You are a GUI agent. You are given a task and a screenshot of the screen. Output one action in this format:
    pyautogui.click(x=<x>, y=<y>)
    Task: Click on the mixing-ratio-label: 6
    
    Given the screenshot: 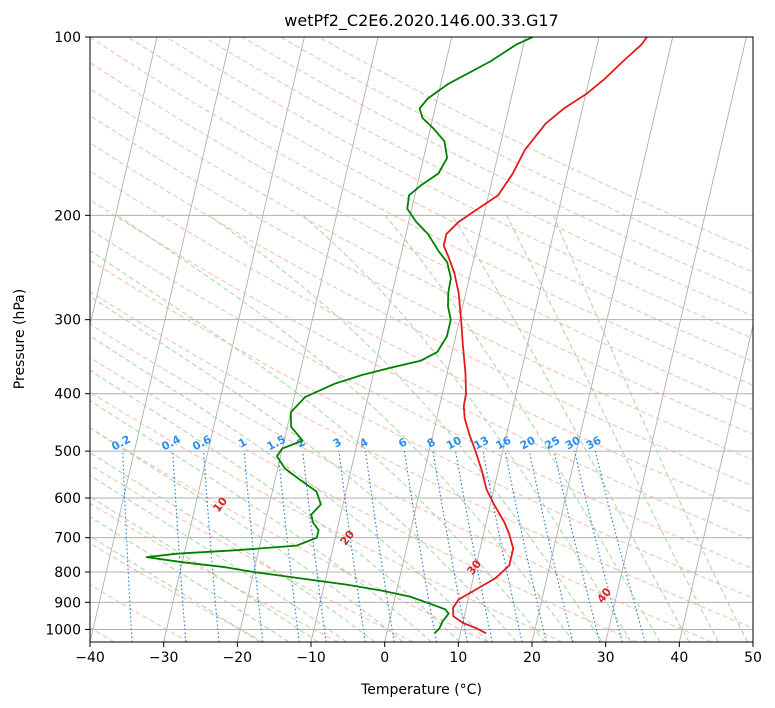 What is the action you would take?
    pyautogui.click(x=402, y=442)
    